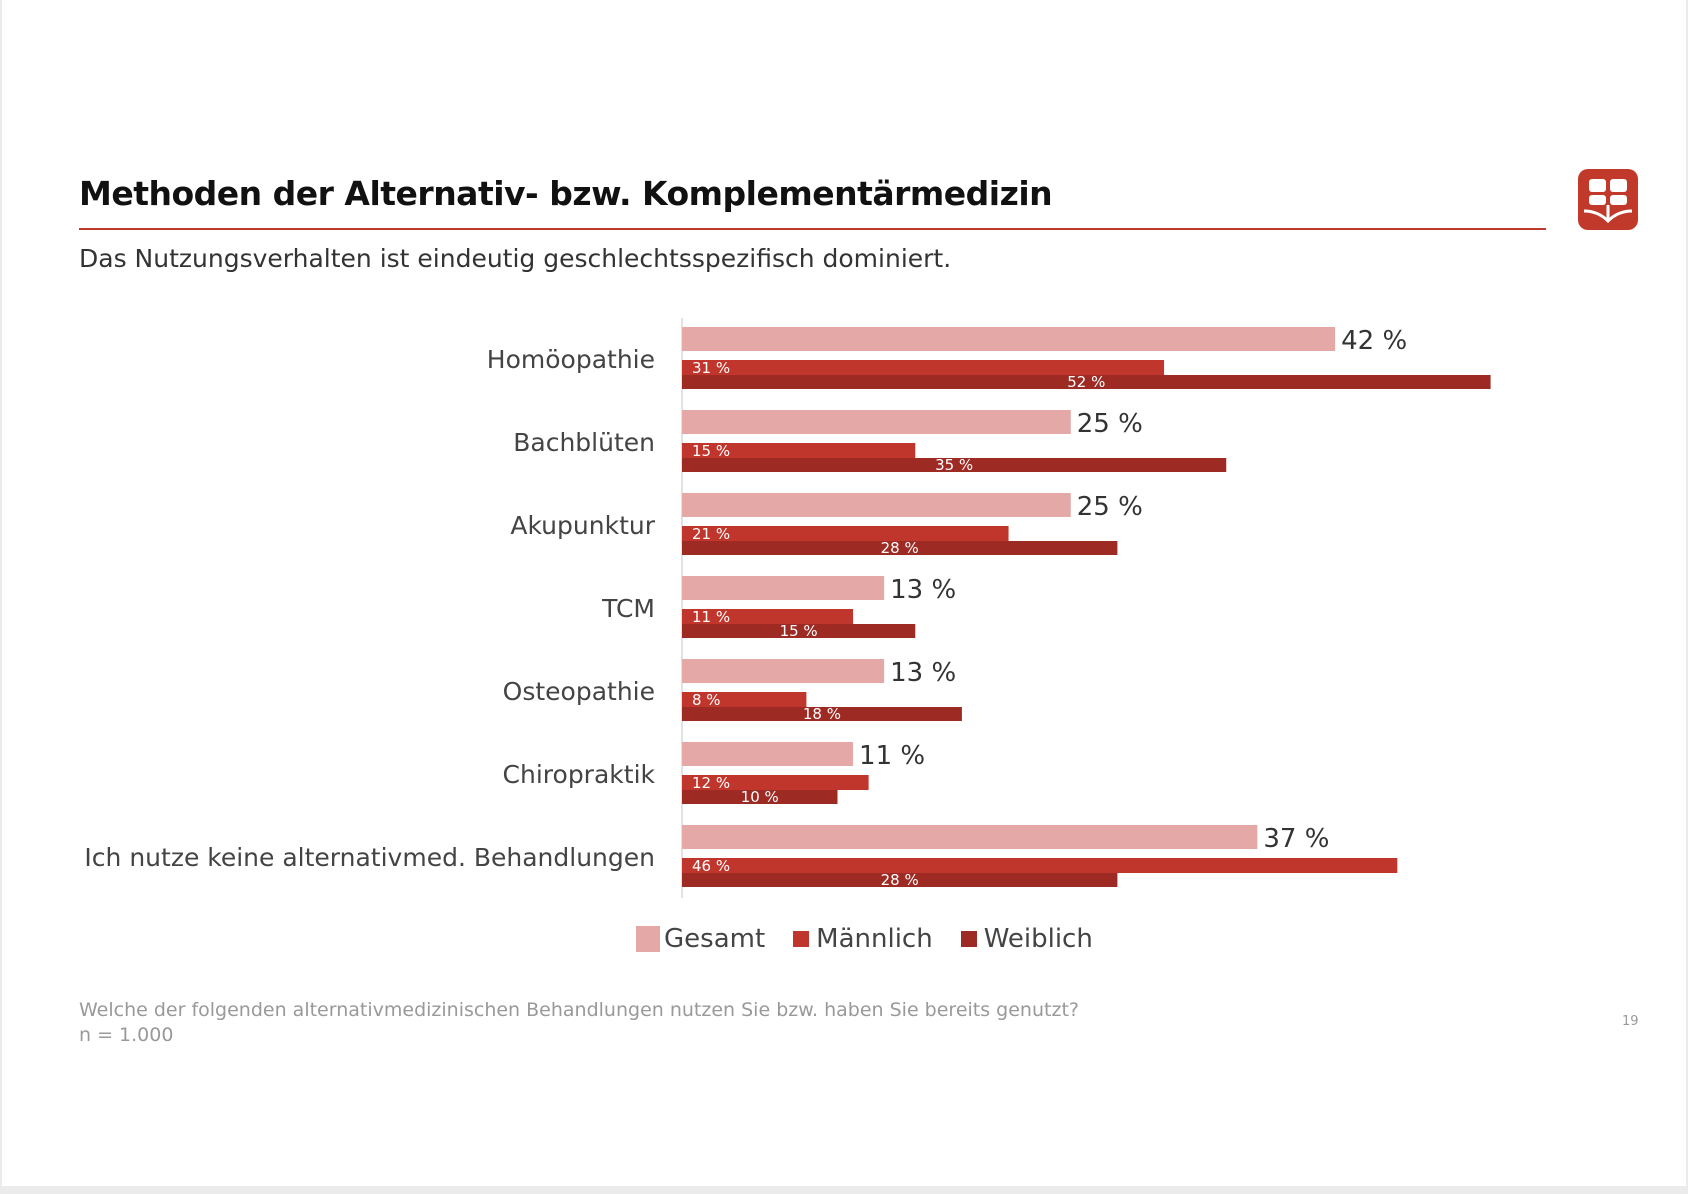 This screenshot has width=1688, height=1194. I want to click on chart-legend: Gesamt Männlich Weiblich, so click(878, 939).